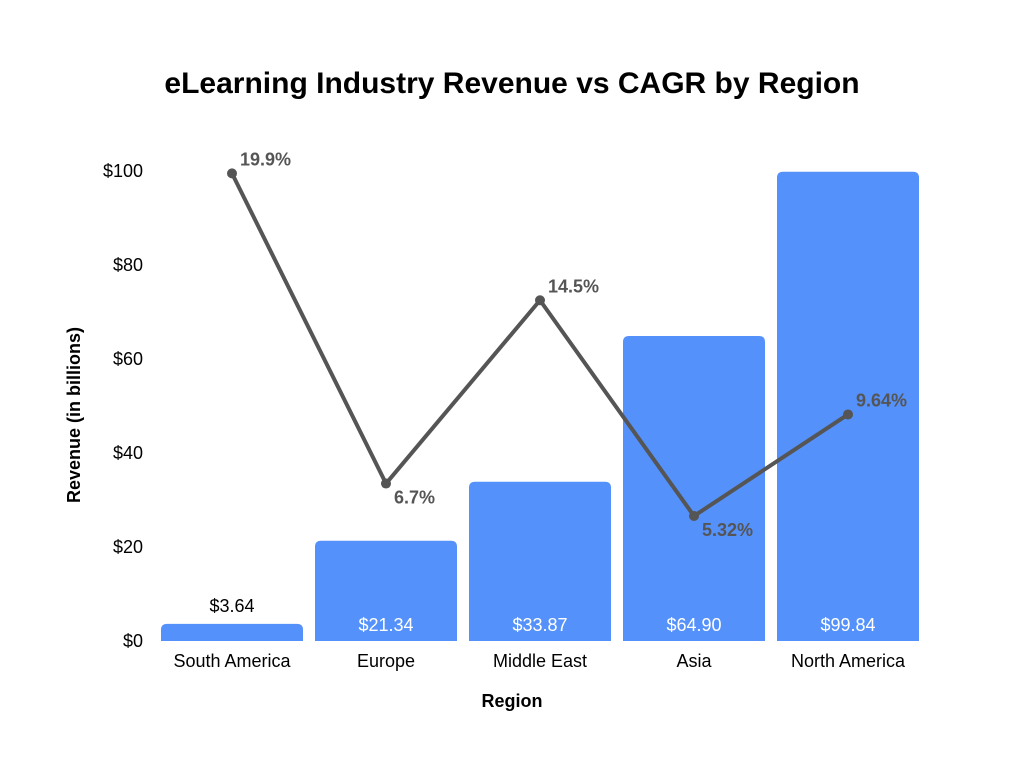 Image resolution: width=1024 pixels, height=768 pixels. I want to click on revenue-data-label: $3.64, so click(231, 606).